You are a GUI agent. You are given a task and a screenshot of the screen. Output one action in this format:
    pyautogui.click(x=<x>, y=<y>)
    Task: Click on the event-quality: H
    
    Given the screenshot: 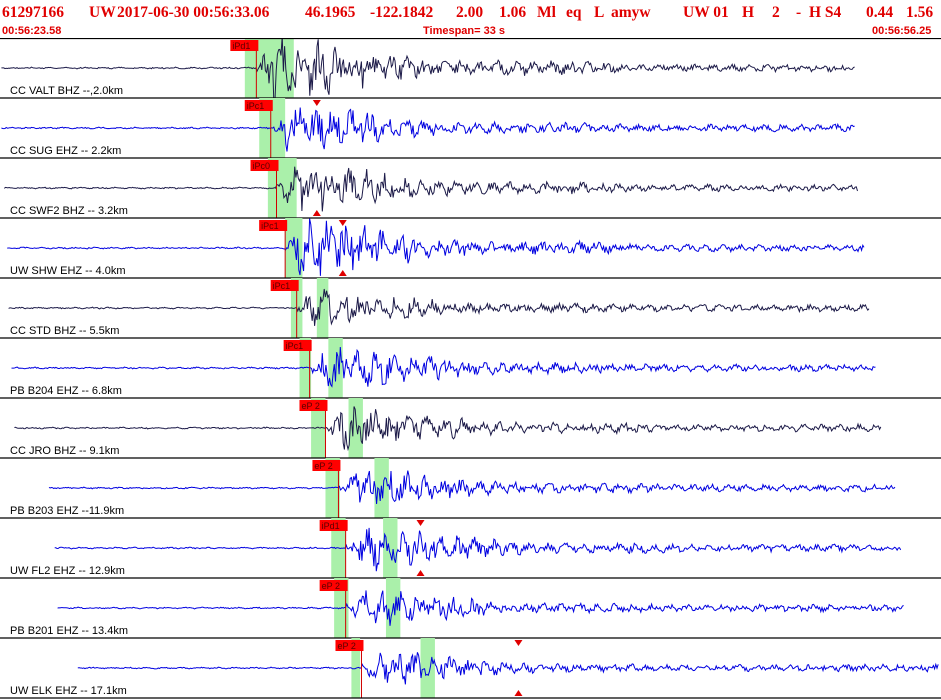 What is the action you would take?
    pyautogui.click(x=748, y=12)
    